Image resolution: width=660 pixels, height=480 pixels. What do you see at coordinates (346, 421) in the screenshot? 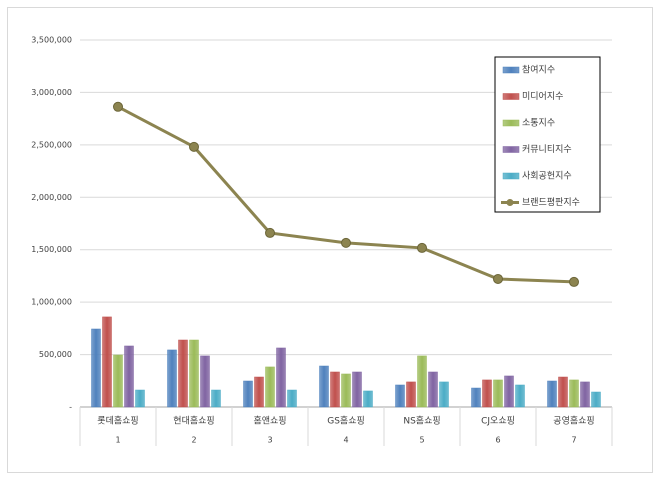
I see `x-tick-label: GS홈쇼핑` at bounding box center [346, 421].